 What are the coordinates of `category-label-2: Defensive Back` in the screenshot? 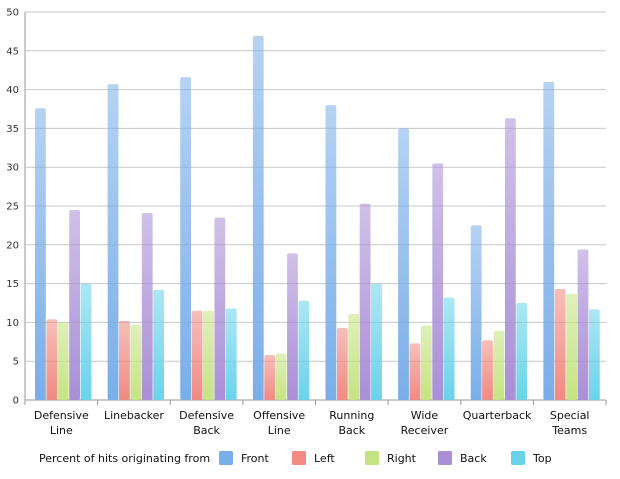 It's located at (206, 423).